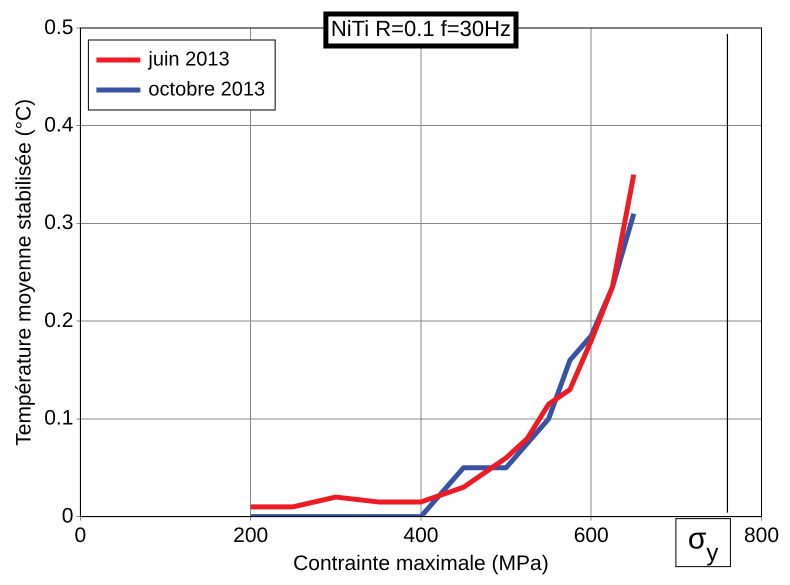  I want to click on legend-label: juin 2013, so click(188, 59).